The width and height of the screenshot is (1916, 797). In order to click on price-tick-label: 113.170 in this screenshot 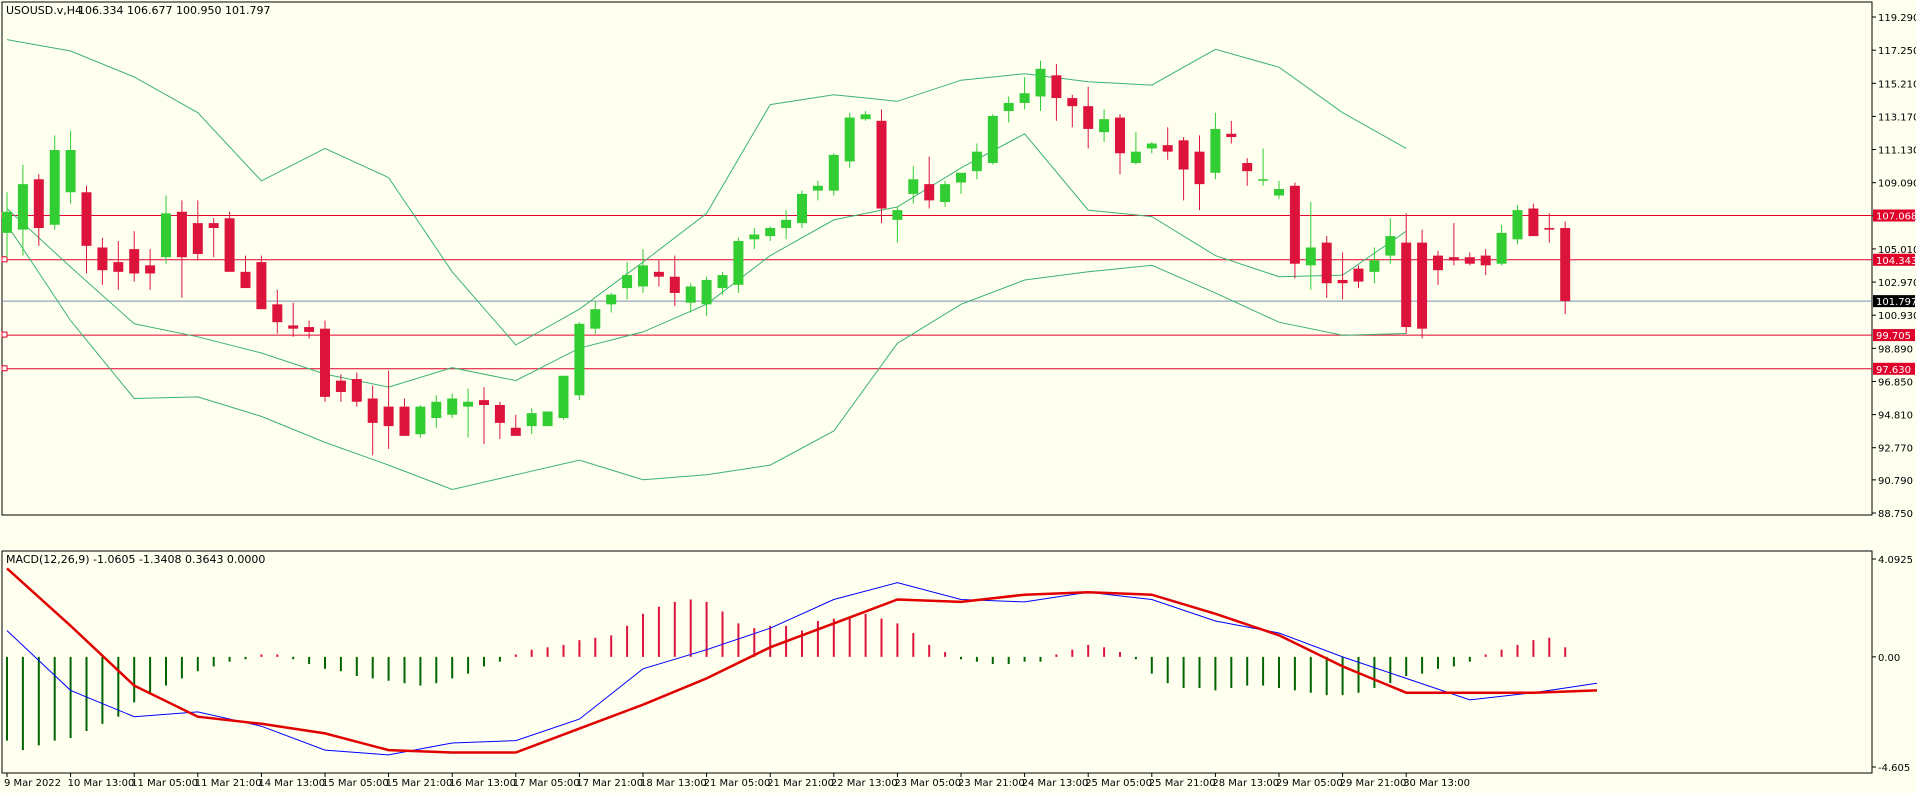, I will do `click(1897, 117)`.